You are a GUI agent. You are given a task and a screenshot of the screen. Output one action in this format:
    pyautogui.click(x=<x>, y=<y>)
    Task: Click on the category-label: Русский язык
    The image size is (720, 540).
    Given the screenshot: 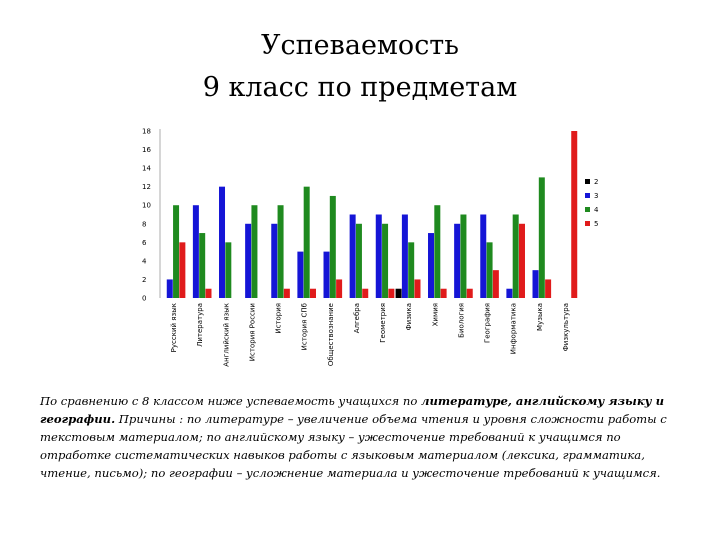 What is the action you would take?
    pyautogui.click(x=174, y=327)
    